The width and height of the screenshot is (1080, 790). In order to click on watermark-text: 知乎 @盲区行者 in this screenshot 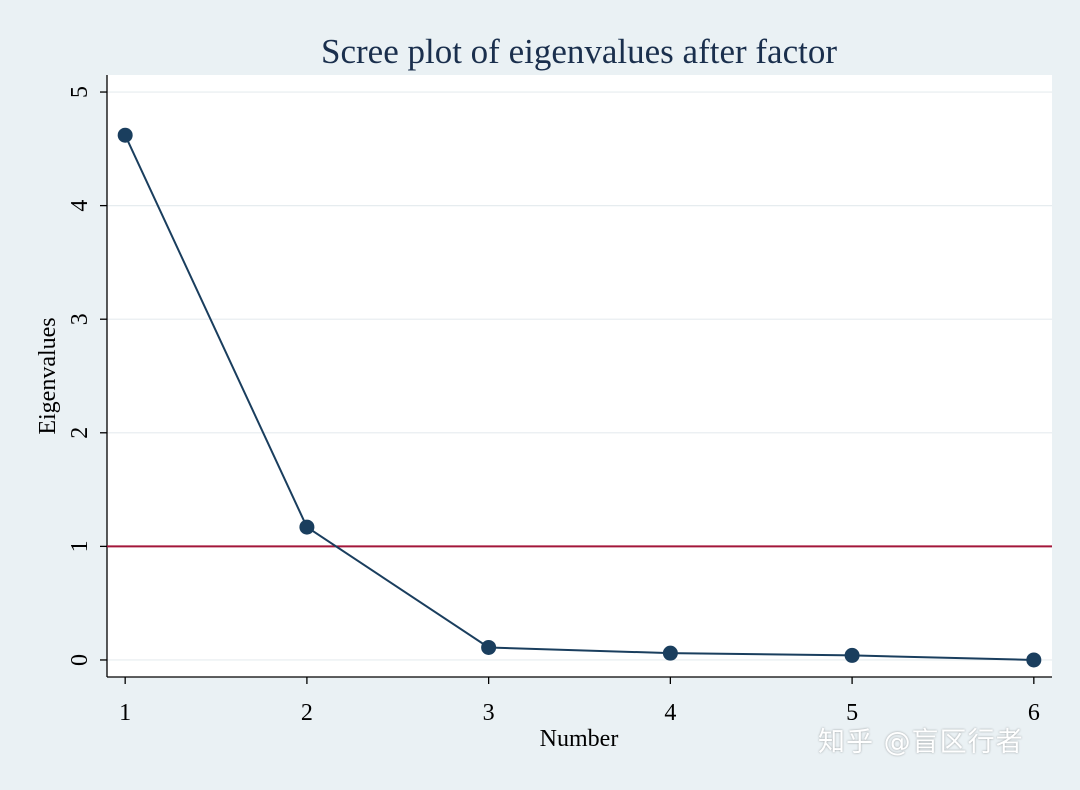, I will do `click(921, 742)`.